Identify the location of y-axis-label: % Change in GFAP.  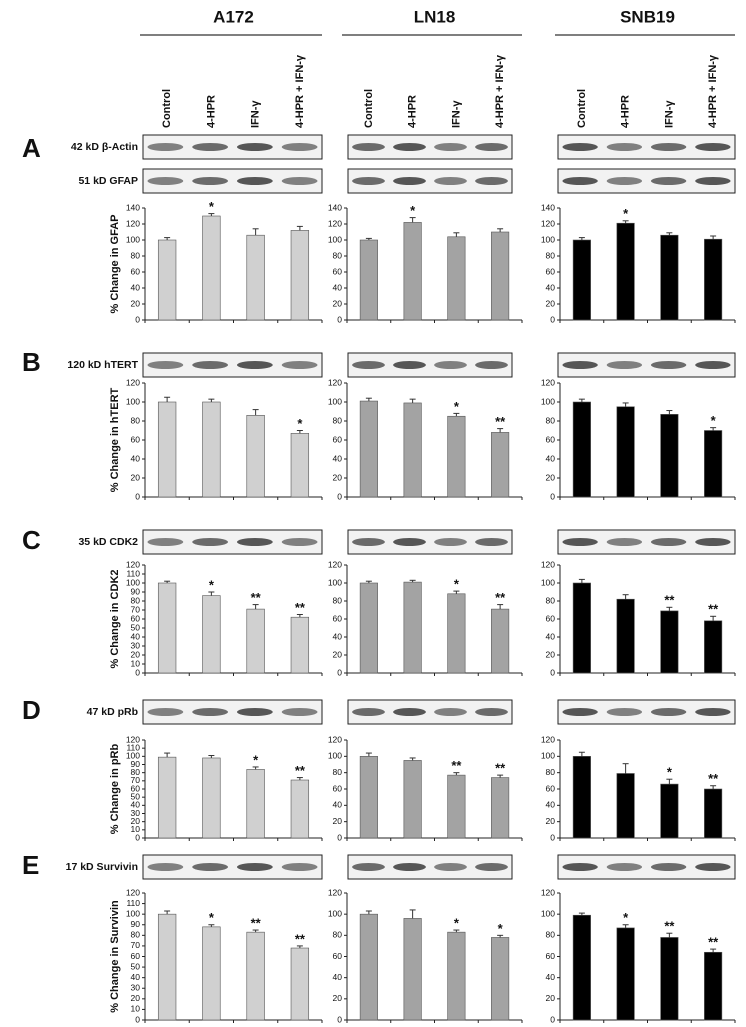
(115, 263).